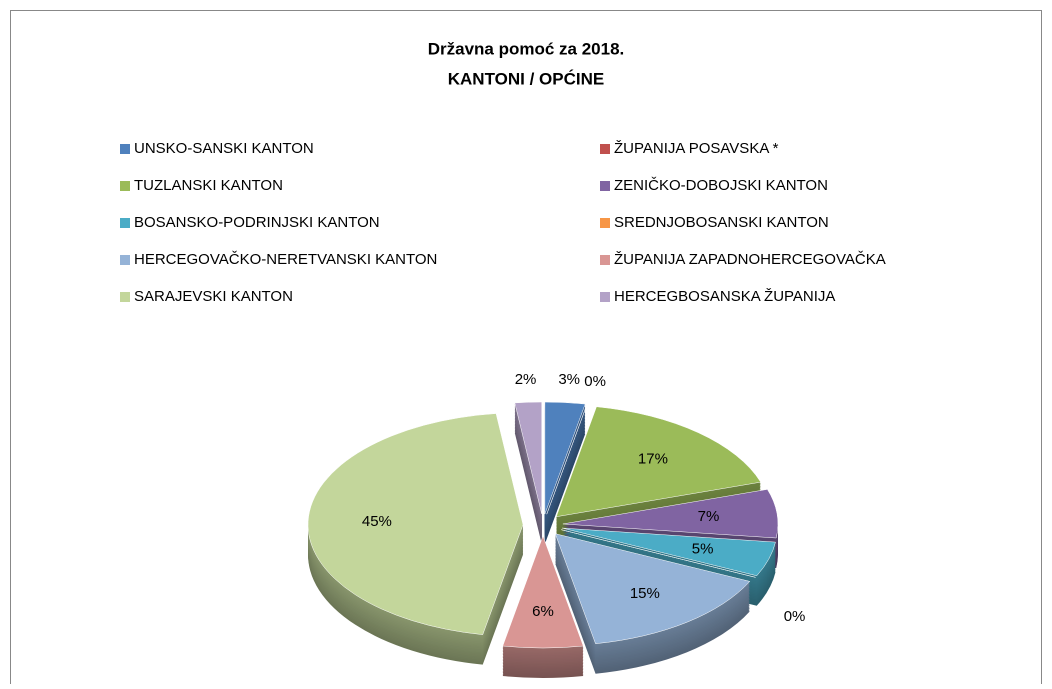 Image resolution: width=1052 pixels, height=689 pixels. I want to click on data-label: 7%, so click(709, 516).